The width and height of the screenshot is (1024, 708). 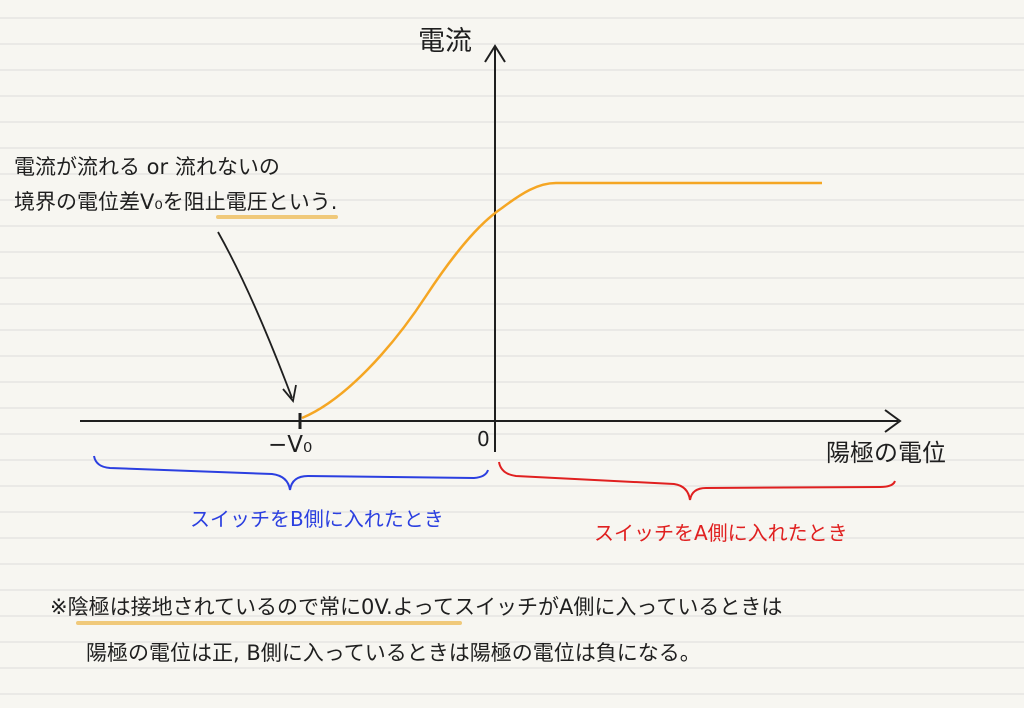 I want to click on note-line-2: 陽極の電位は正, B側に入っているときは陽極の電位は負になる。, so click(x=393, y=653).